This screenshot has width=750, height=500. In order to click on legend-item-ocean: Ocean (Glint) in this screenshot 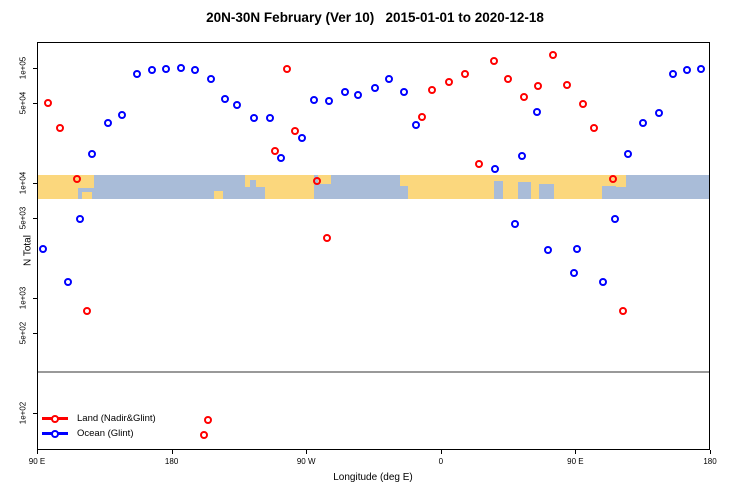, I will do `click(99, 433)`.